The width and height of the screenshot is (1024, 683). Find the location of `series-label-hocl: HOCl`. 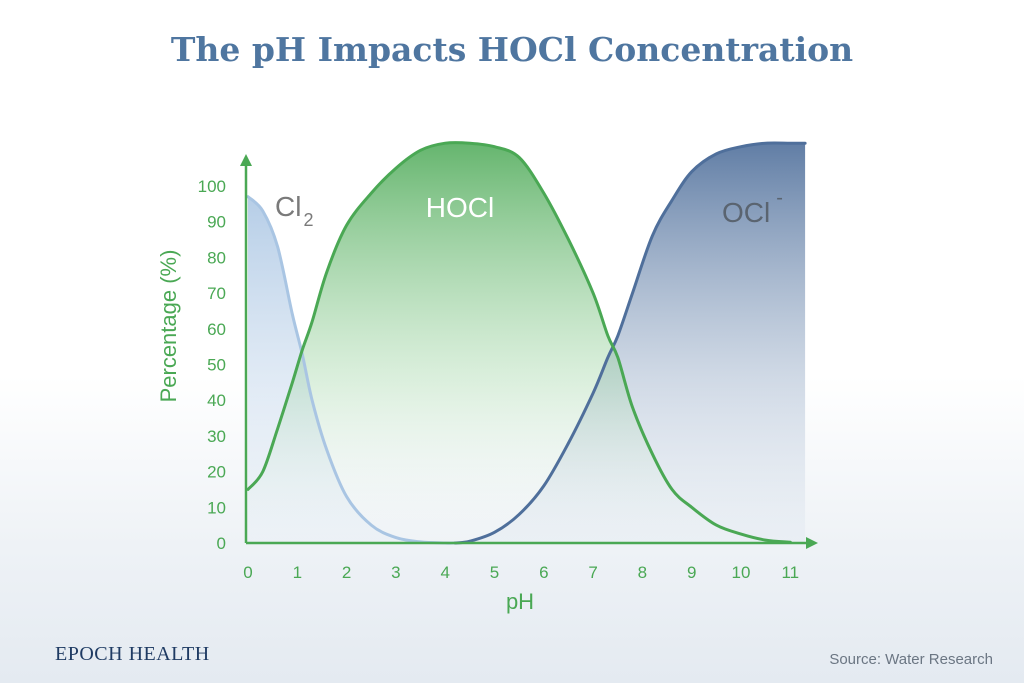

series-label-hocl: HOCl is located at coordinates (460, 207).